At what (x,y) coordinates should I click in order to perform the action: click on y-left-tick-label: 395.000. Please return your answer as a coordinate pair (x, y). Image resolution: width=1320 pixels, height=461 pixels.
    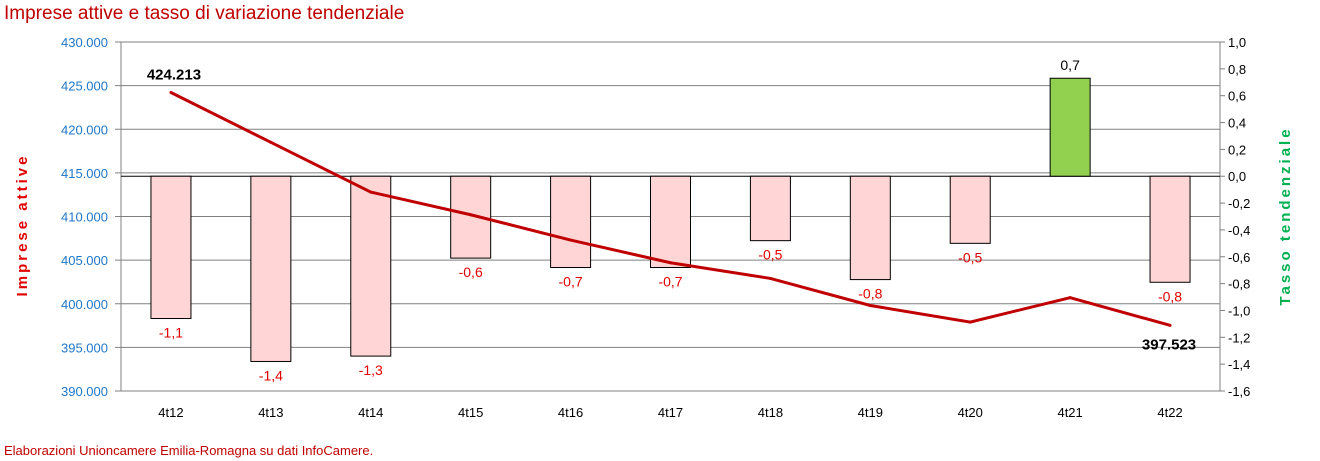
    Looking at the image, I should click on (84, 347).